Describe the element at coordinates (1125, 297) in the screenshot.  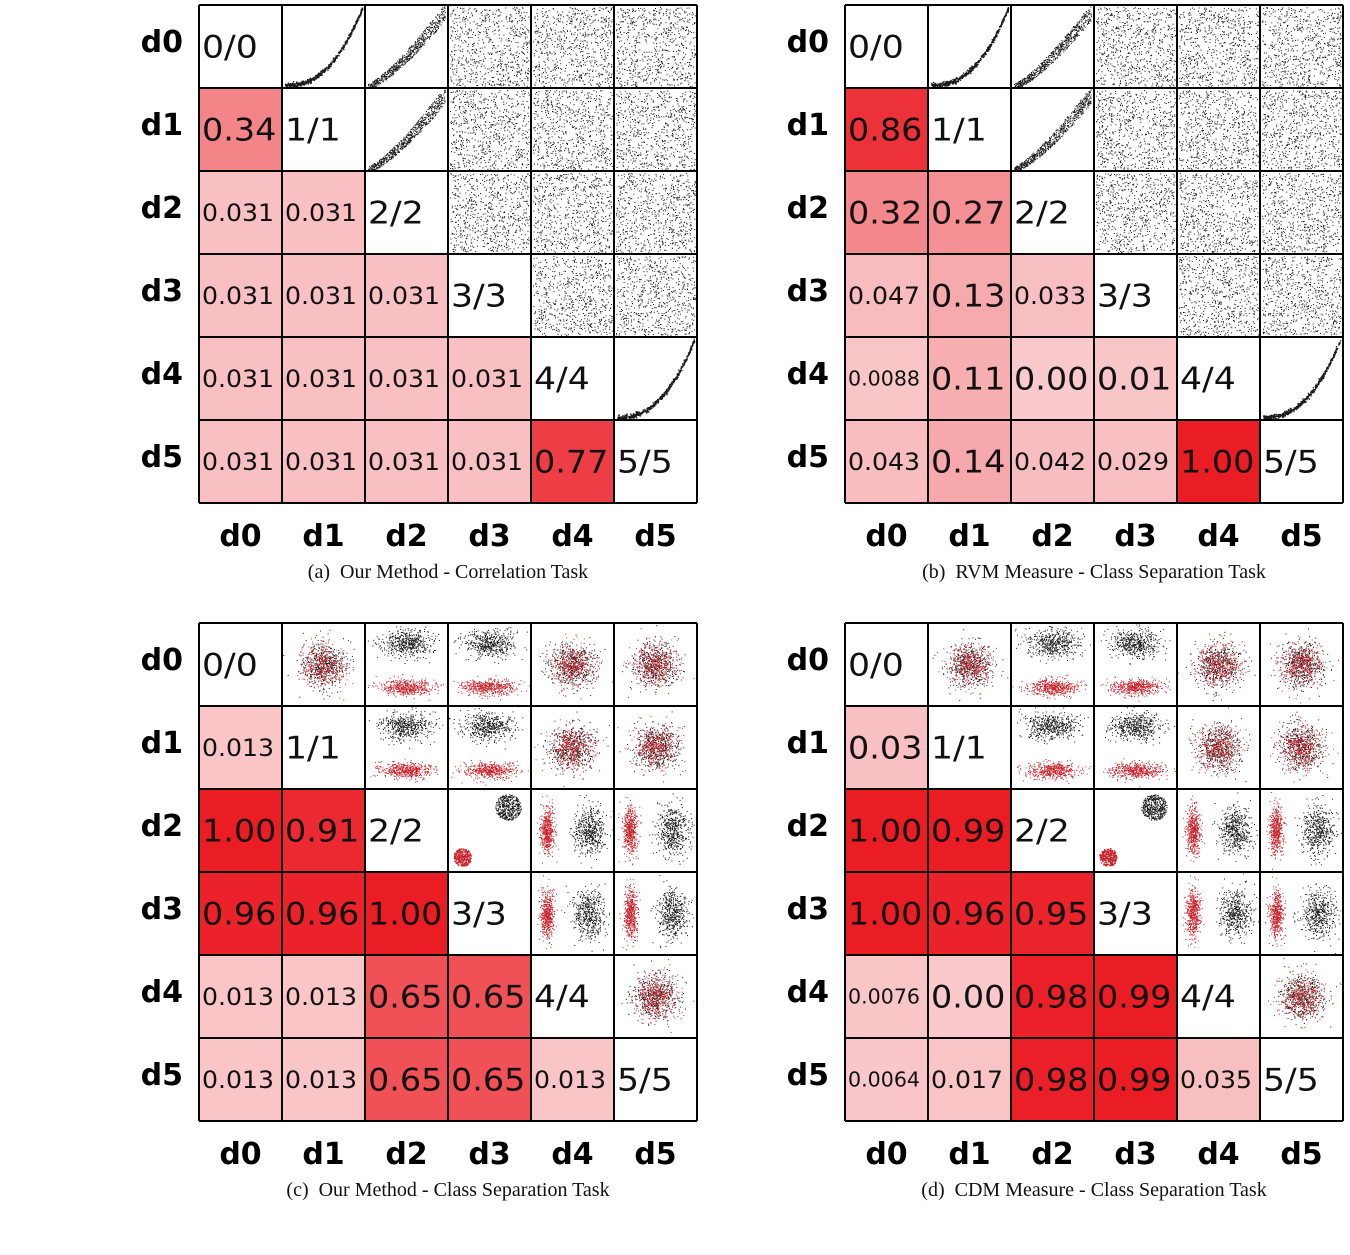
I see `diagonal-label: 3/3` at that location.